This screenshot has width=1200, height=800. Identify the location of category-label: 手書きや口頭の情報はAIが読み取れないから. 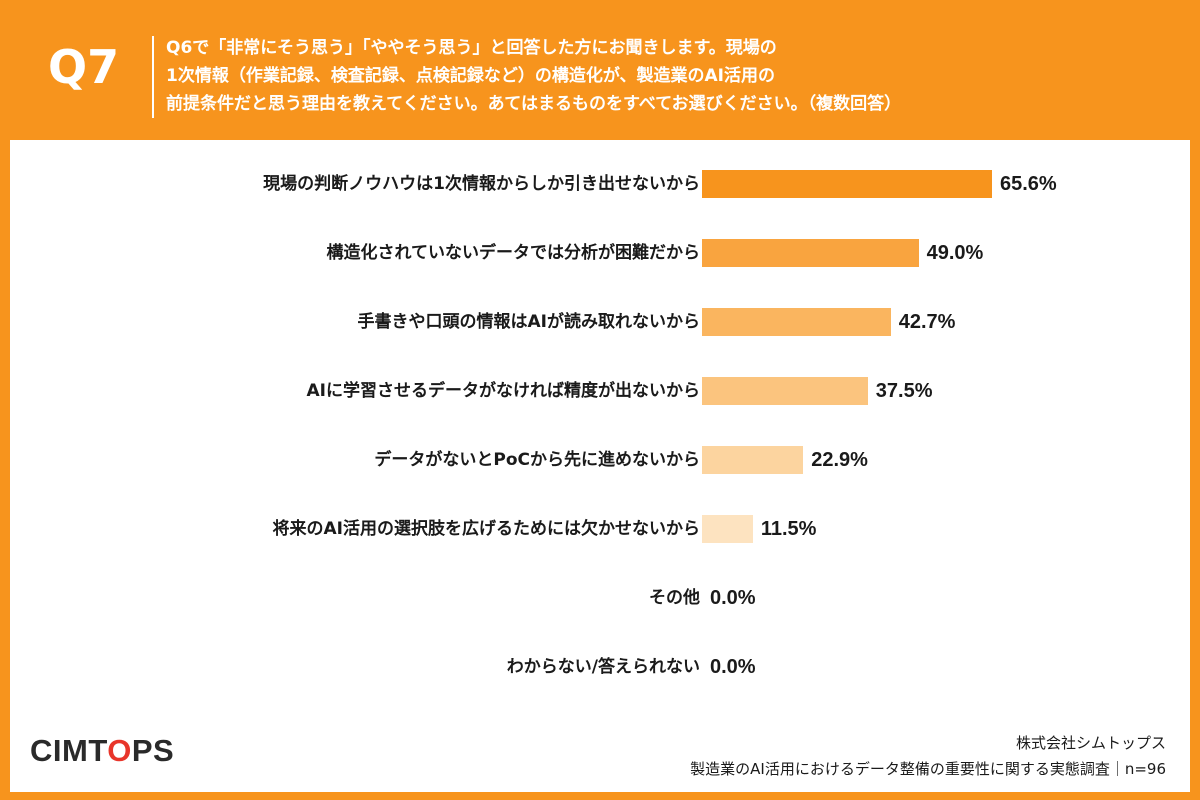
(528, 322).